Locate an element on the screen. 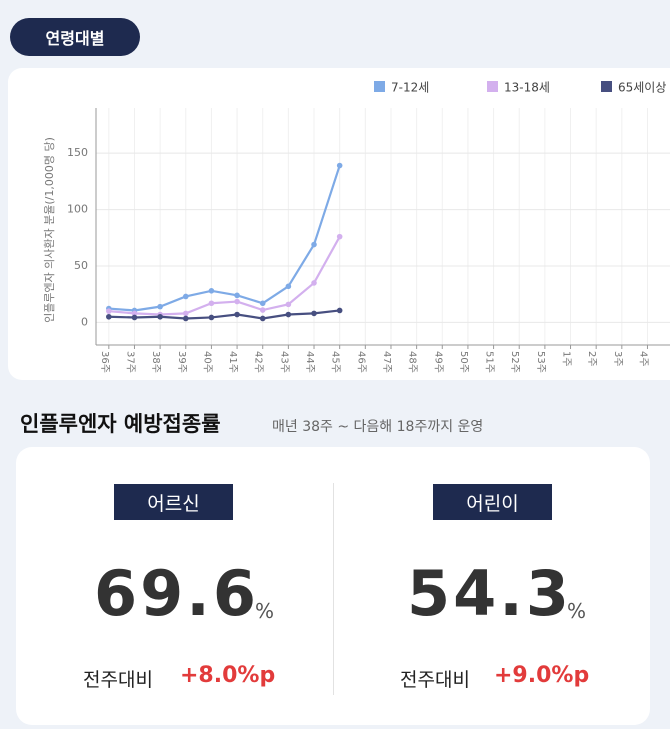 The image size is (670, 729). x-tick-label: 39주 is located at coordinates (181, 362).